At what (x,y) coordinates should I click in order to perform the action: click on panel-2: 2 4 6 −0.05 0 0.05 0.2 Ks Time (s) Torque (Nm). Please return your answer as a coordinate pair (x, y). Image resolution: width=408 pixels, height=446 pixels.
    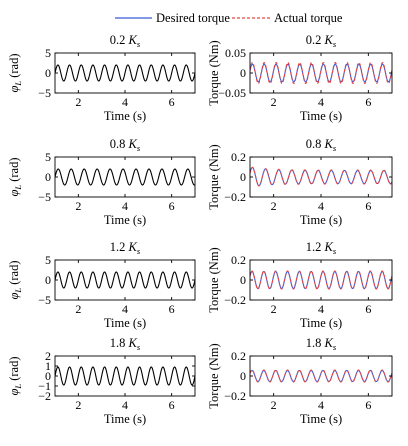
    Looking at the image, I should click on (300, 78).